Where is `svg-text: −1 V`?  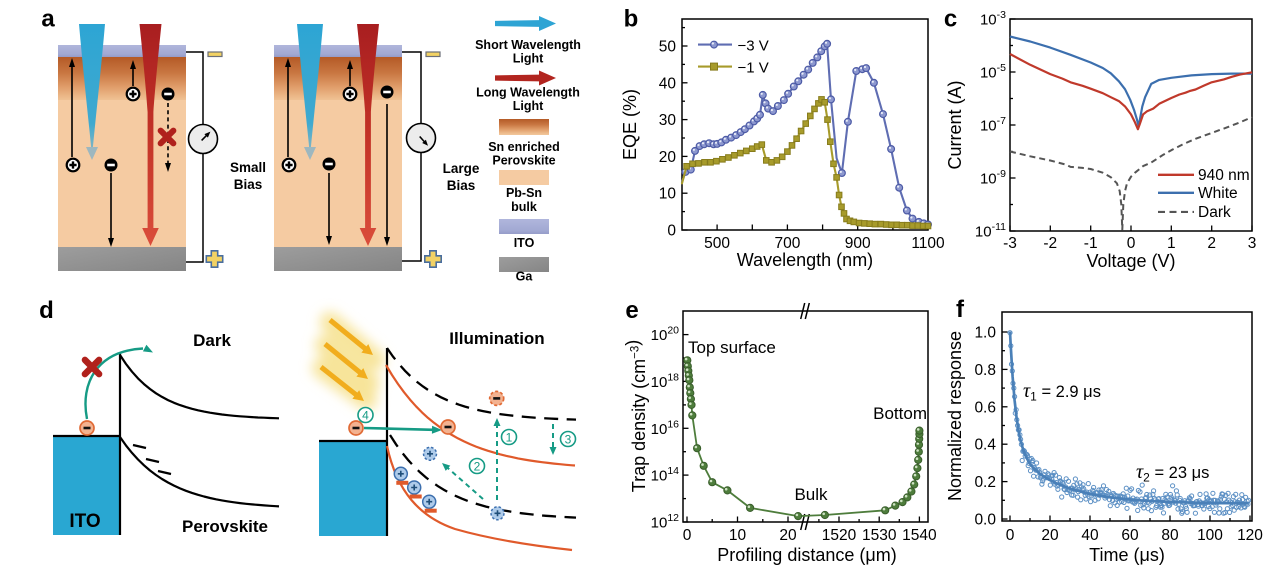 svg-text: −1 V is located at coordinates (753, 68).